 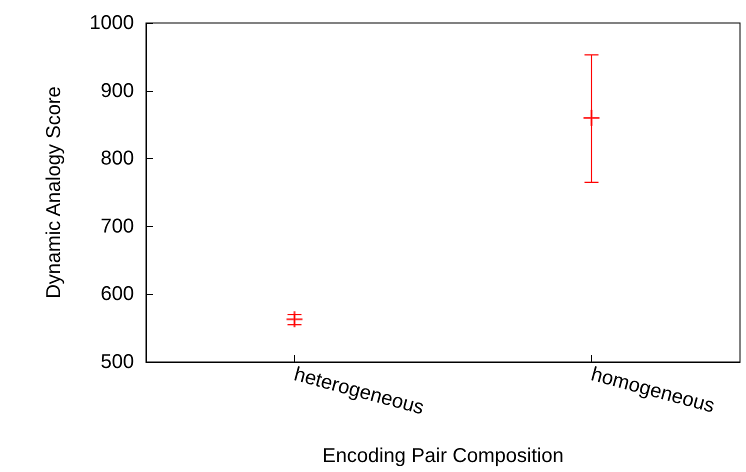 I want to click on y-tick-label: 800, so click(x=117, y=159).